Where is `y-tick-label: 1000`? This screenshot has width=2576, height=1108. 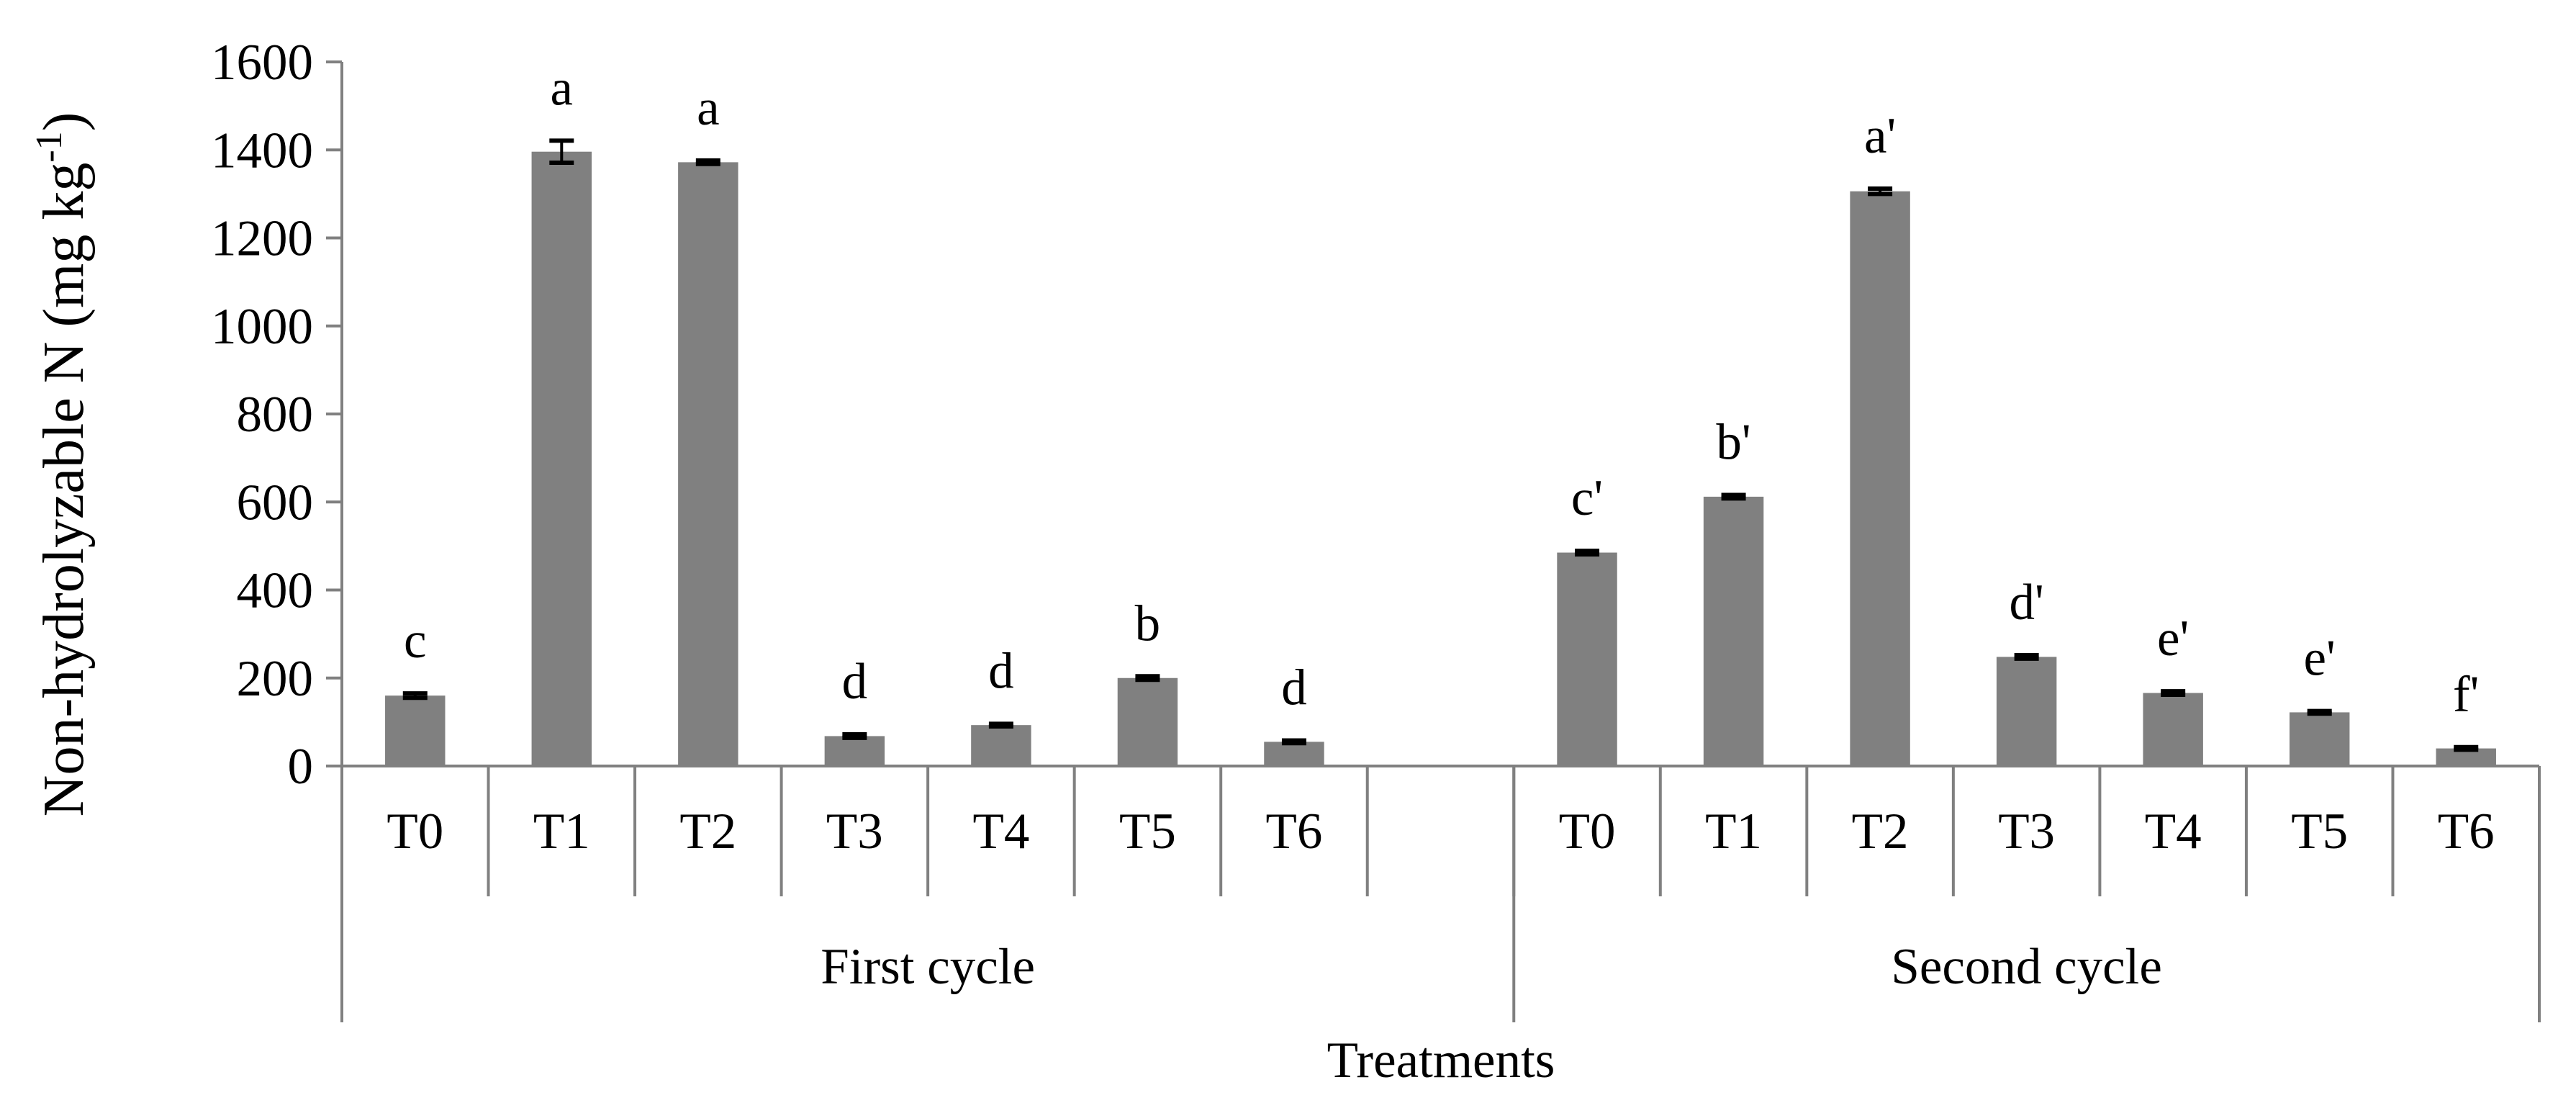
y-tick-label: 1000 is located at coordinates (262, 327).